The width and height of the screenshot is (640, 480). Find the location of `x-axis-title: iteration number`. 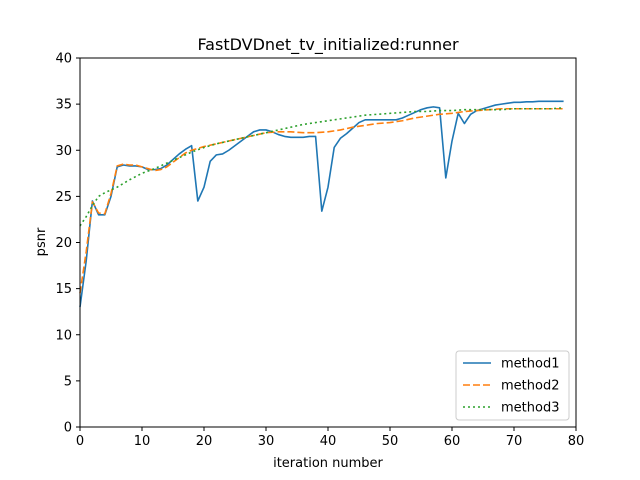

x-axis-title: iteration number is located at coordinates (328, 463).